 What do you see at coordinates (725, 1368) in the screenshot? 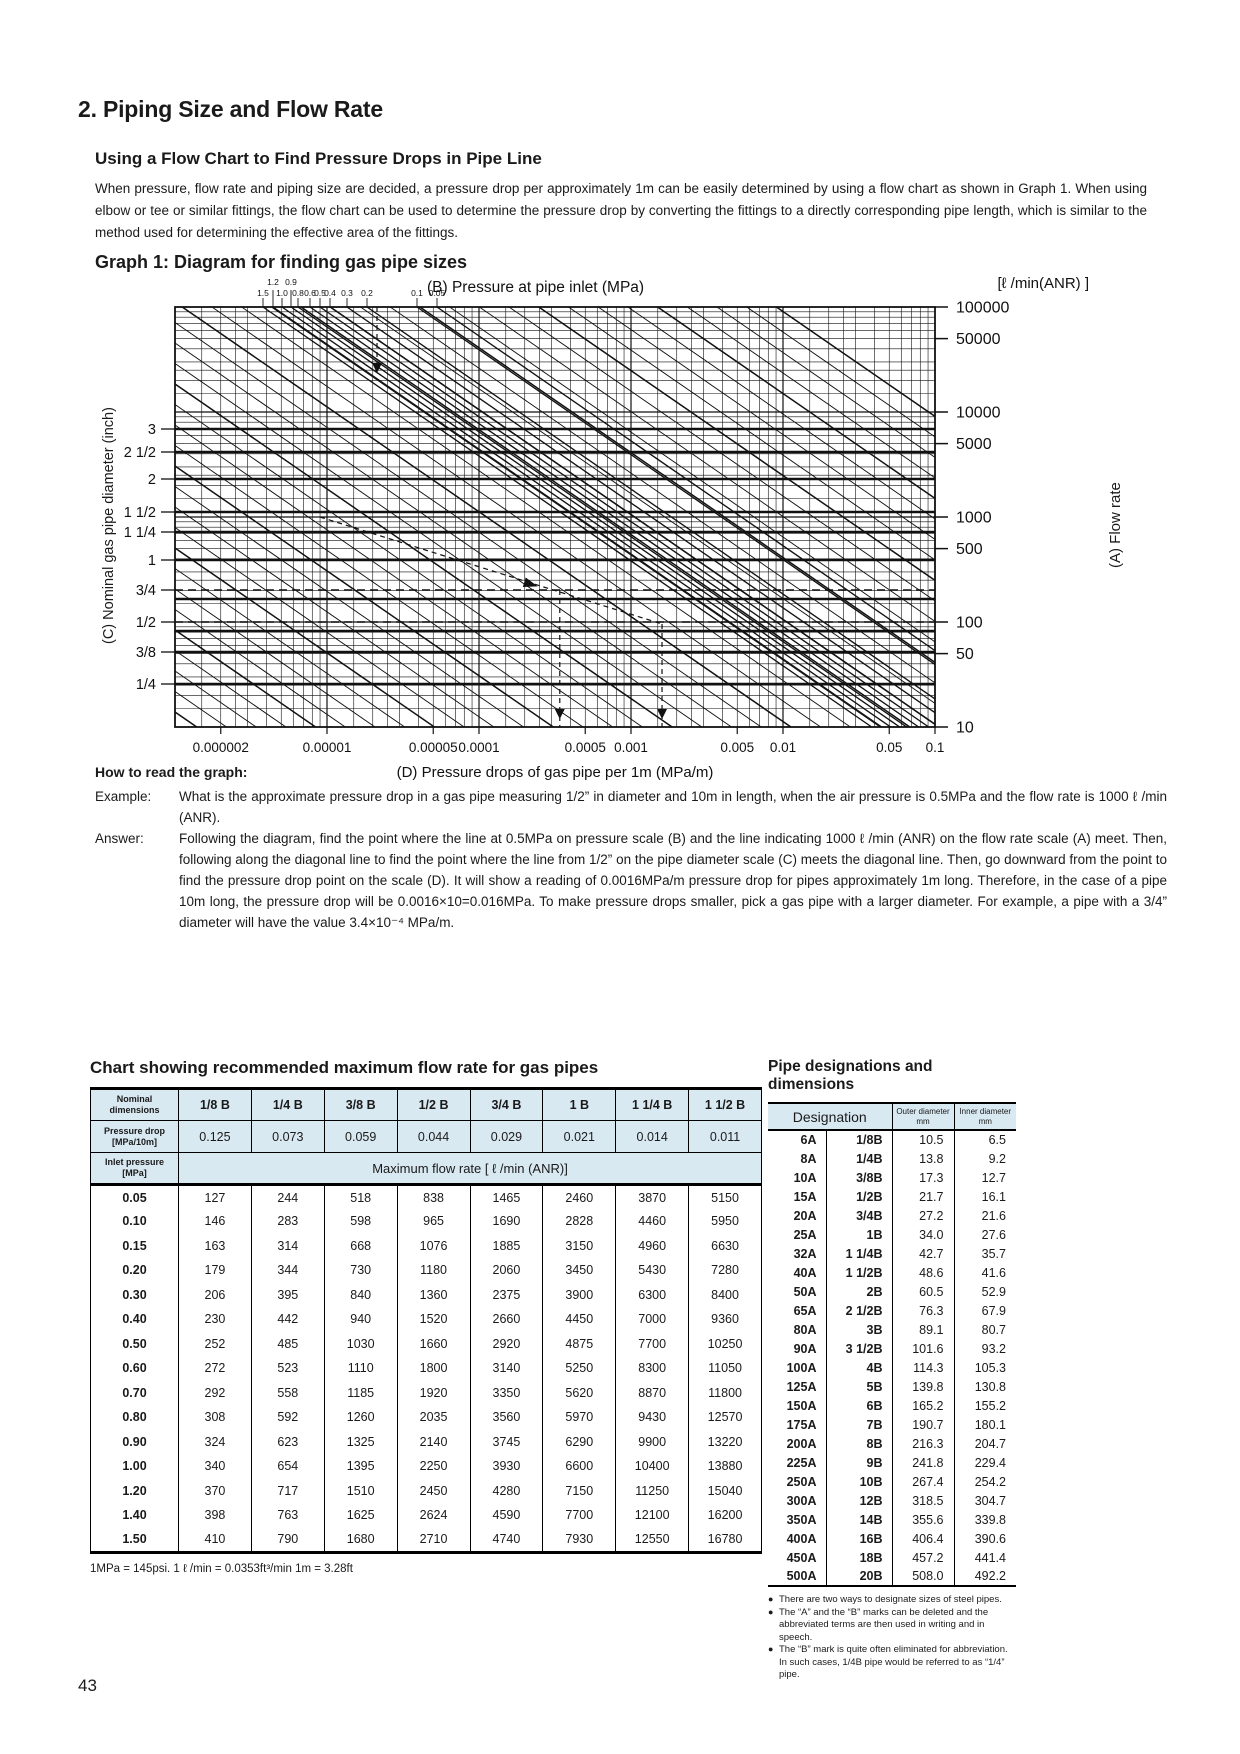
I see `flow-value: 11050` at bounding box center [725, 1368].